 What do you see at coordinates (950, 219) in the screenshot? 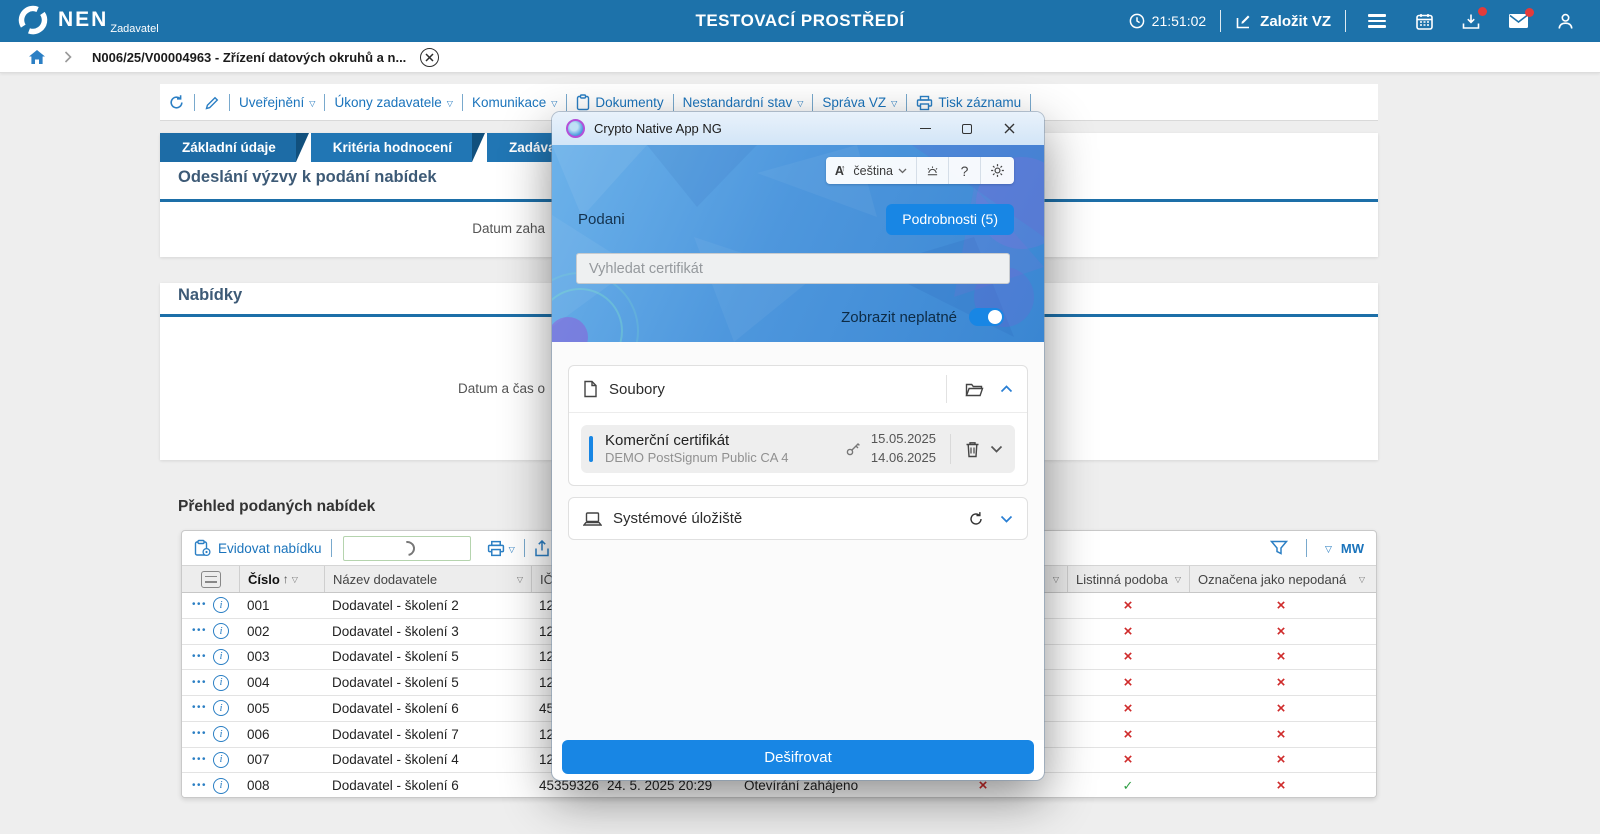
I see `podrobnosti-button: Podrobnosti (5)` at bounding box center [950, 219].